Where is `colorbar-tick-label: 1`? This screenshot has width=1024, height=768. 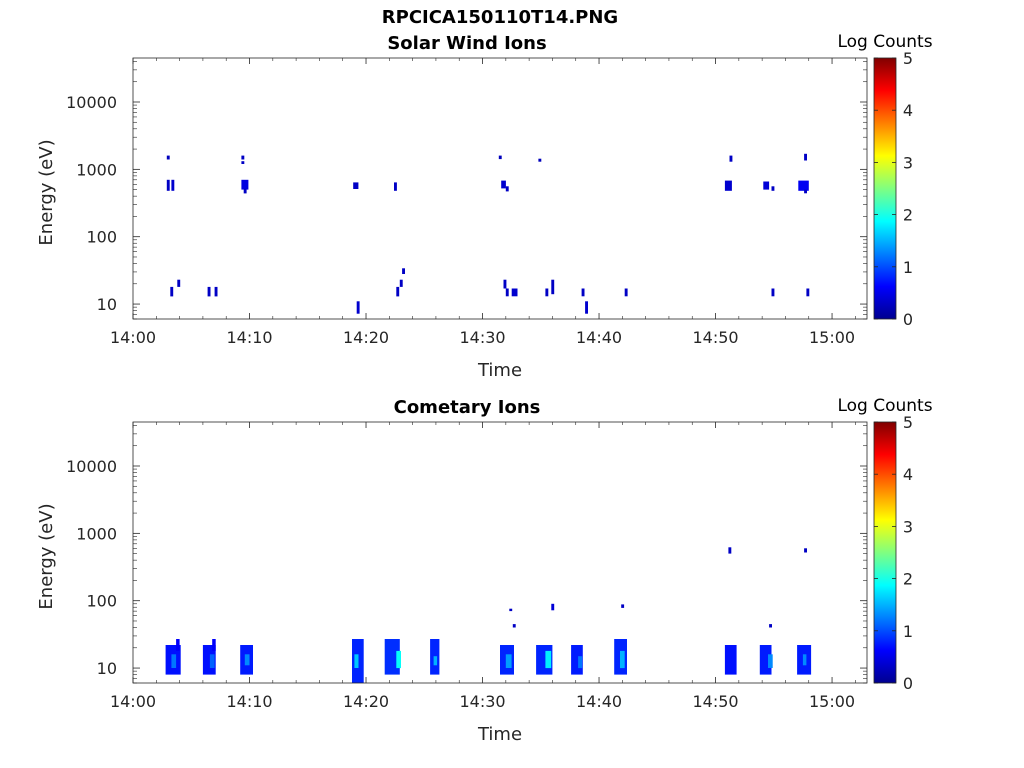 colorbar-tick-label: 1 is located at coordinates (908, 631).